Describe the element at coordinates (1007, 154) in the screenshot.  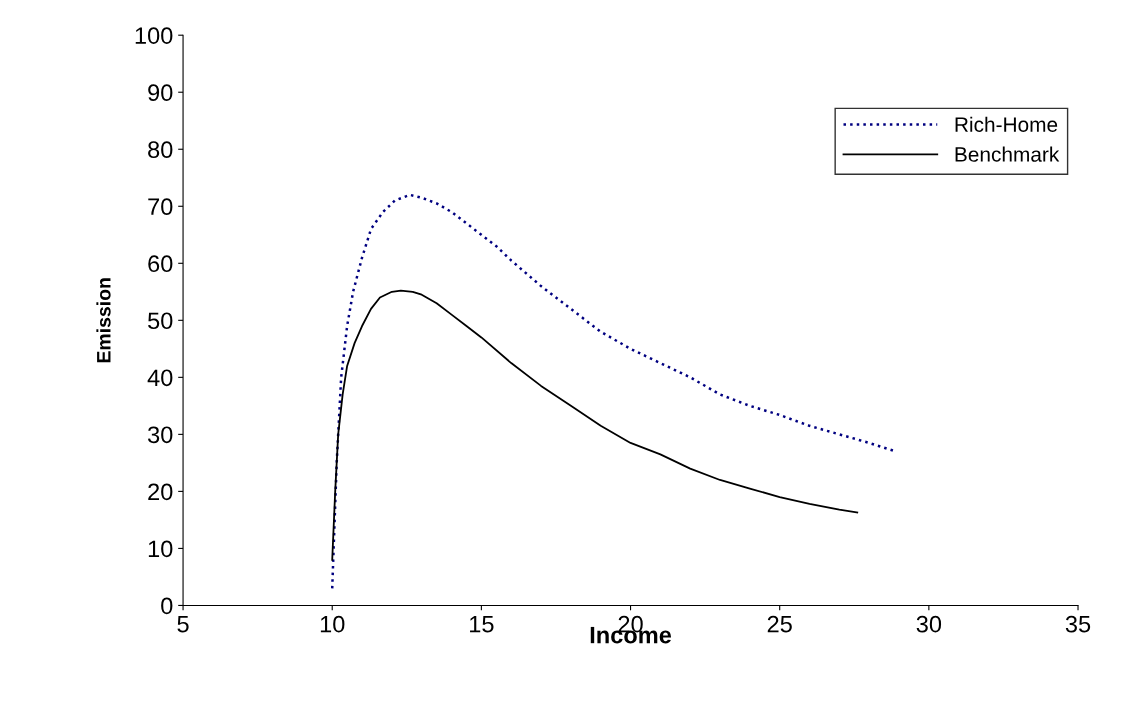
I see `legend-label: Benchmark` at that location.